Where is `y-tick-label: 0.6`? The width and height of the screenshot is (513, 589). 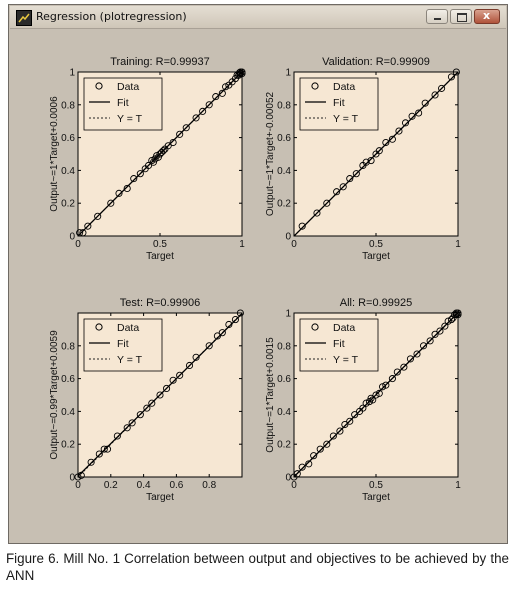 y-tick-label: 0.6 is located at coordinates (68, 379).